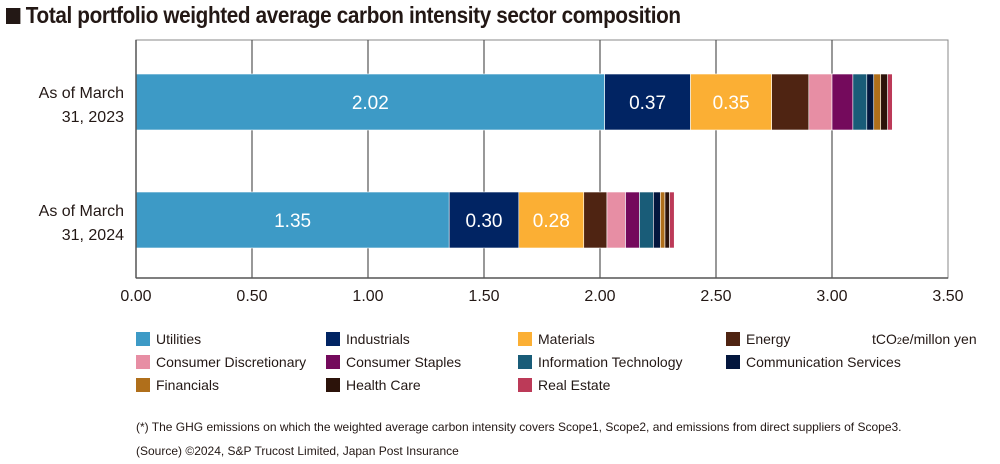 The height and width of the screenshot is (464, 1000). What do you see at coordinates (831, 296) in the screenshot?
I see `x-tick-label: 3.00` at bounding box center [831, 296].